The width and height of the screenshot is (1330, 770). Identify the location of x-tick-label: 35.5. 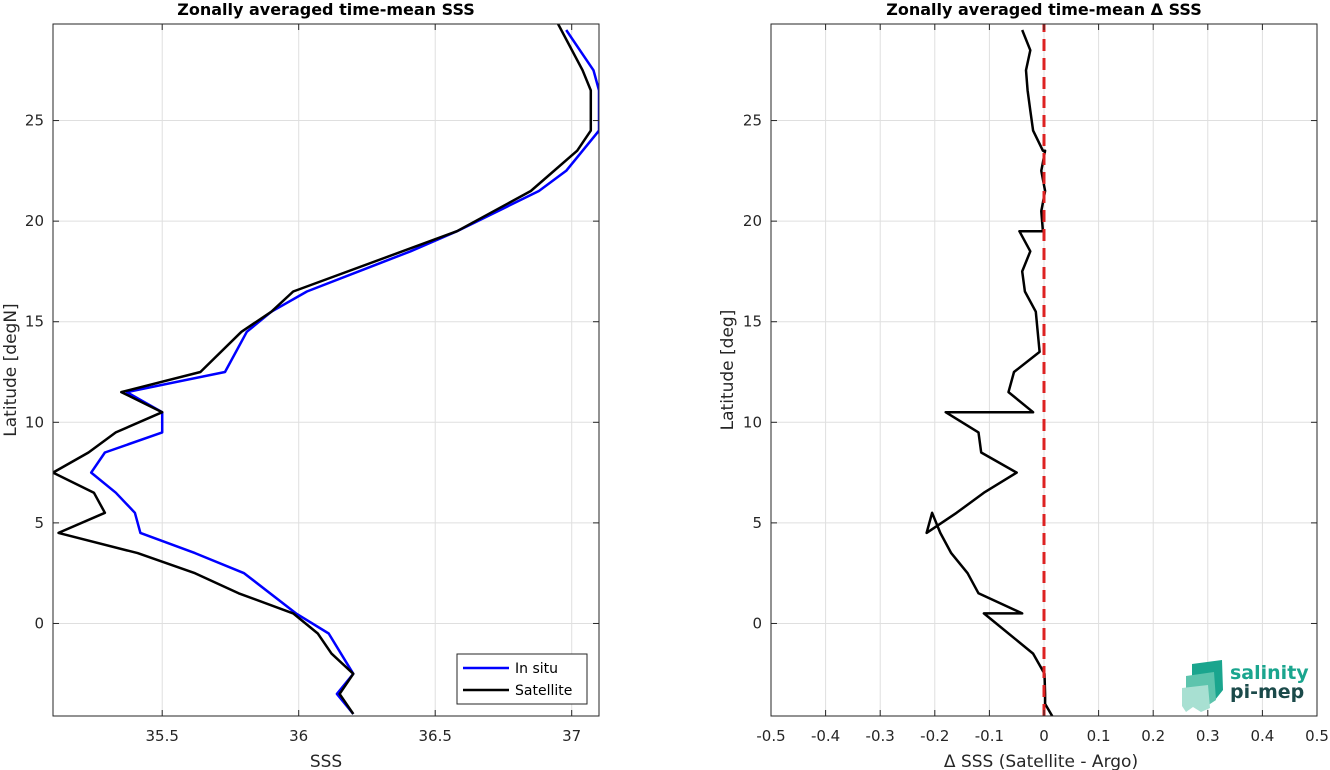
(161, 736).